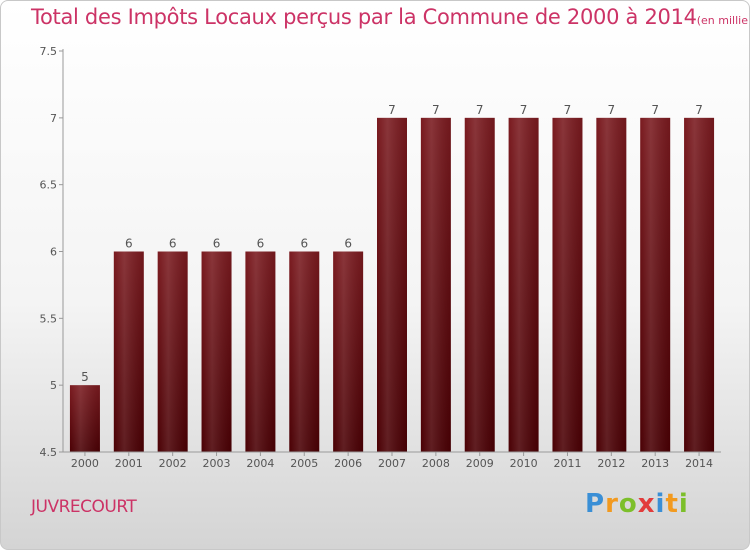 The width and height of the screenshot is (750, 550). I want to click on proxiti-logo: Proxiti, so click(637, 504).